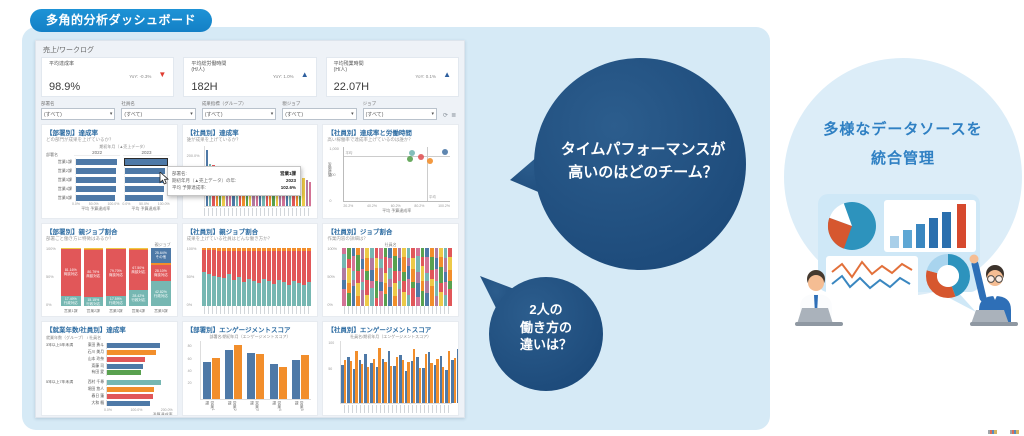 This screenshot has width=1024, height=436. What do you see at coordinates (331, 276) in the screenshot?
I see `tick-label: 50%` at bounding box center [331, 276].